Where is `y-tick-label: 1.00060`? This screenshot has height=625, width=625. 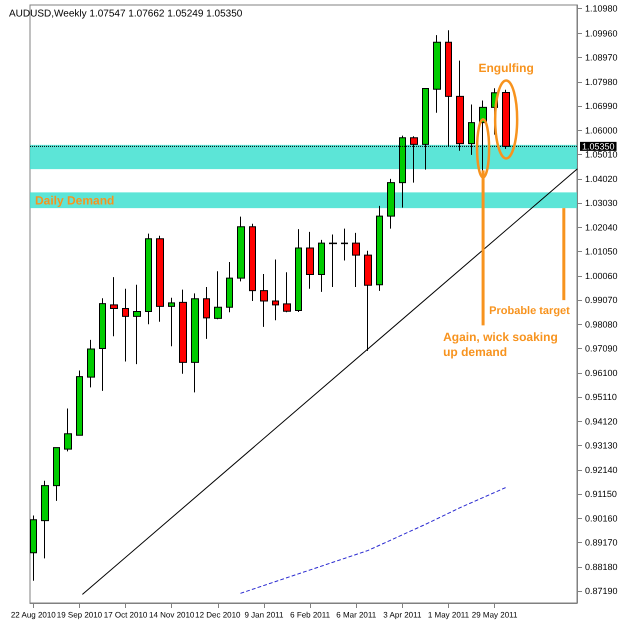
y-tick-label: 1.00060 is located at coordinates (601, 275).